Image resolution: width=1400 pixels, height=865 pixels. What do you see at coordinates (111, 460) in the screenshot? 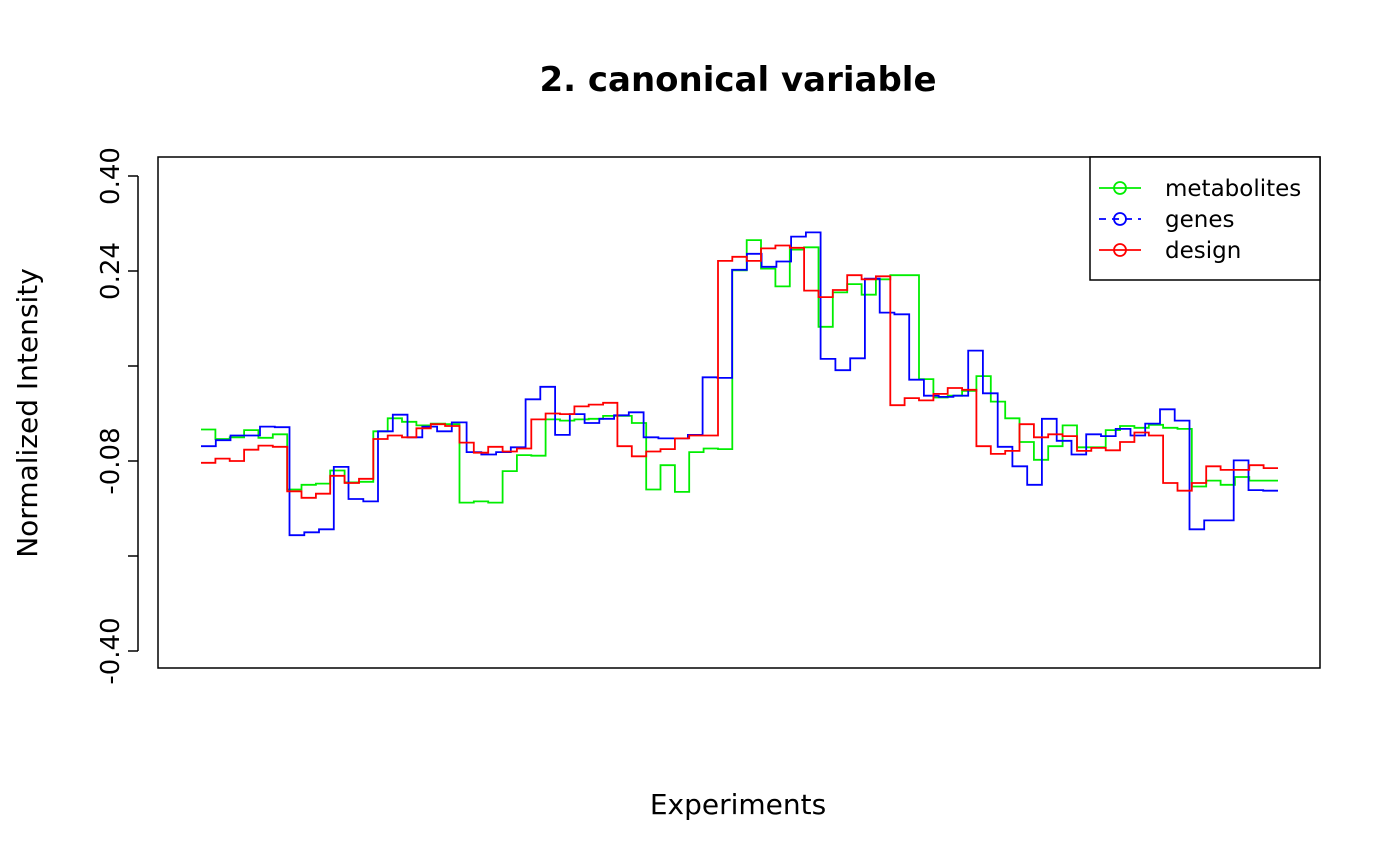
I see `y-tick-label: -0.08` at bounding box center [111, 460].